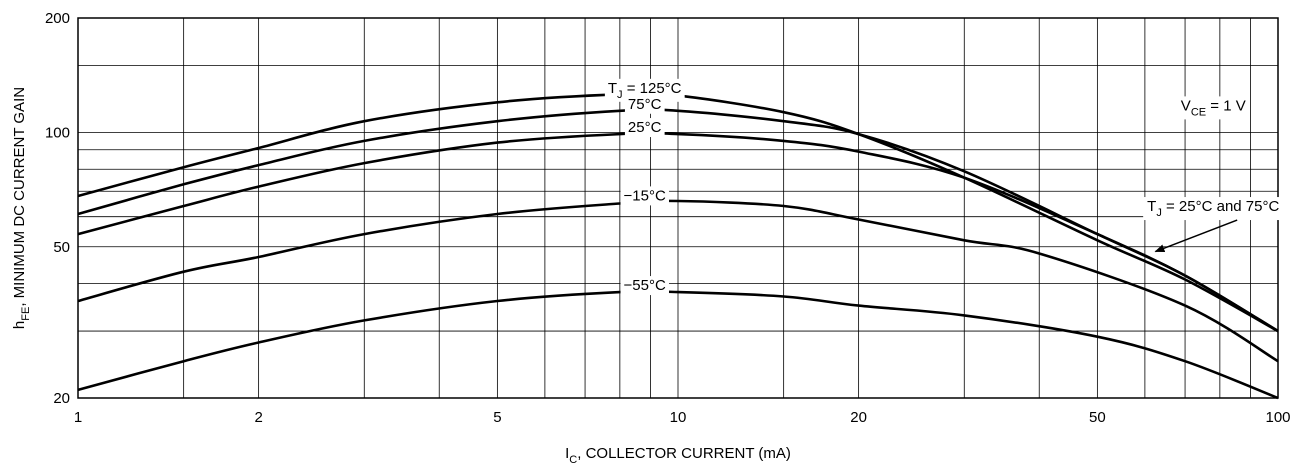 The image size is (1307, 468). I want to click on y-tick-label: 50, so click(61, 247).